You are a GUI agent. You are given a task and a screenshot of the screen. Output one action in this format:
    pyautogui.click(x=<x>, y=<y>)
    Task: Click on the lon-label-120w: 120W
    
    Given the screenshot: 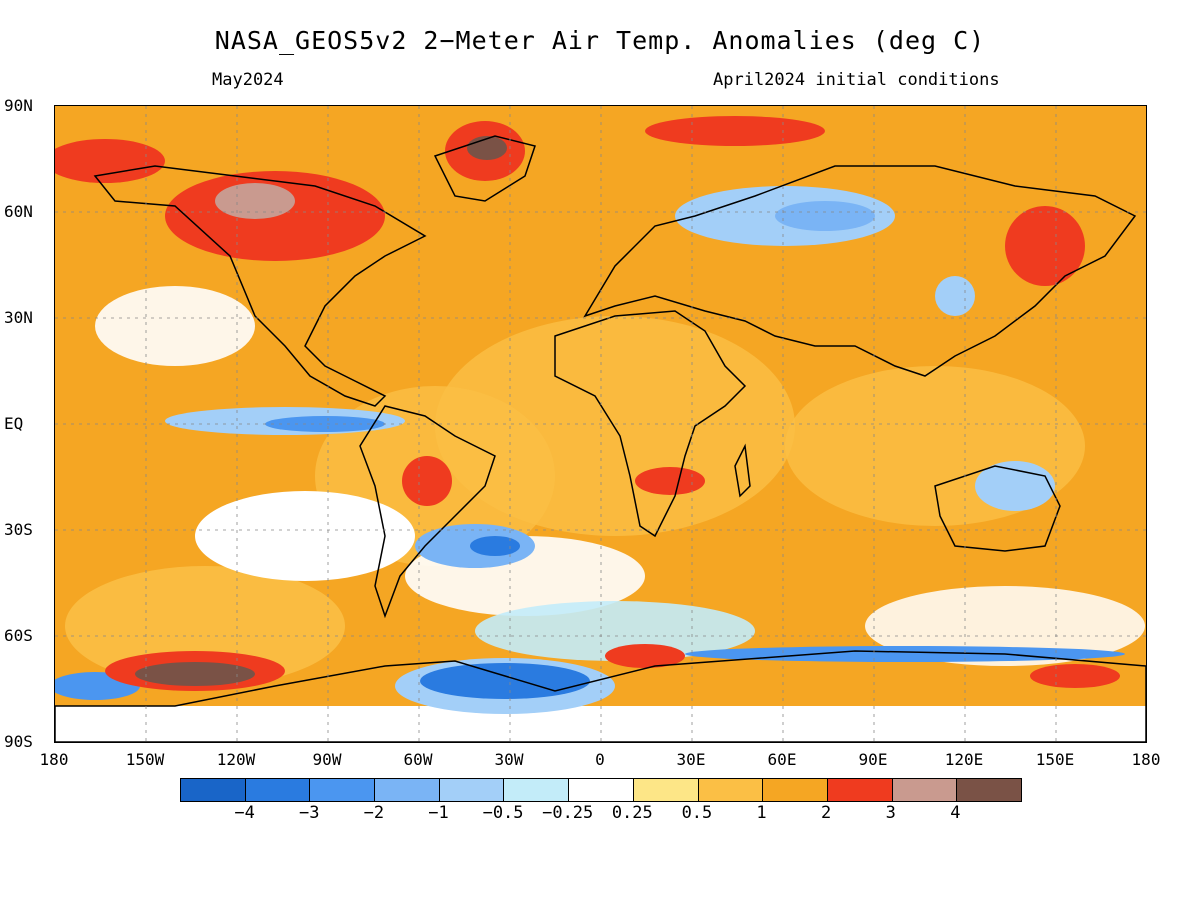 What is the action you would take?
    pyautogui.click(x=236, y=759)
    